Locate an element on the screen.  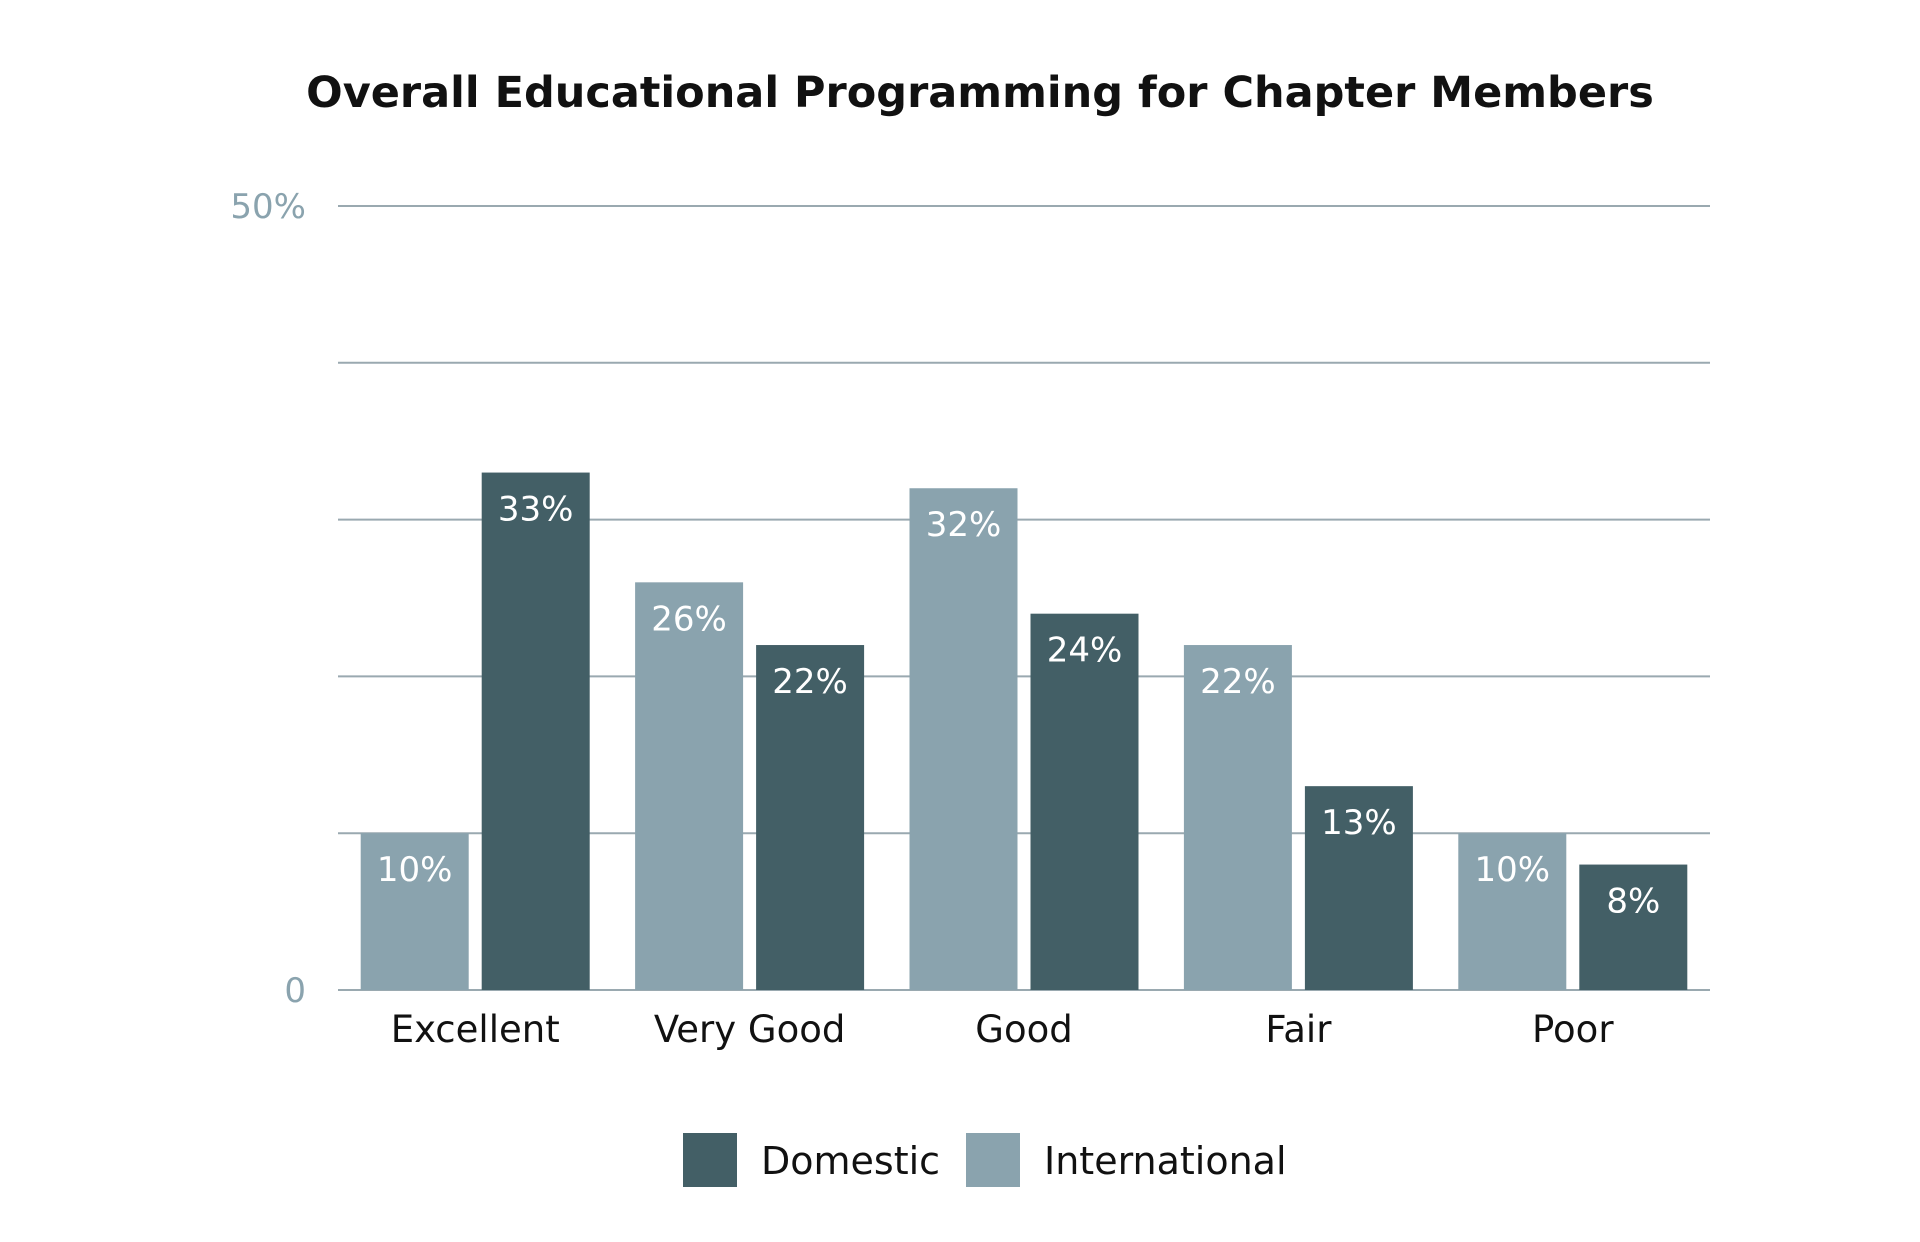
bar-domestic-excellent is located at coordinates (535, 731).